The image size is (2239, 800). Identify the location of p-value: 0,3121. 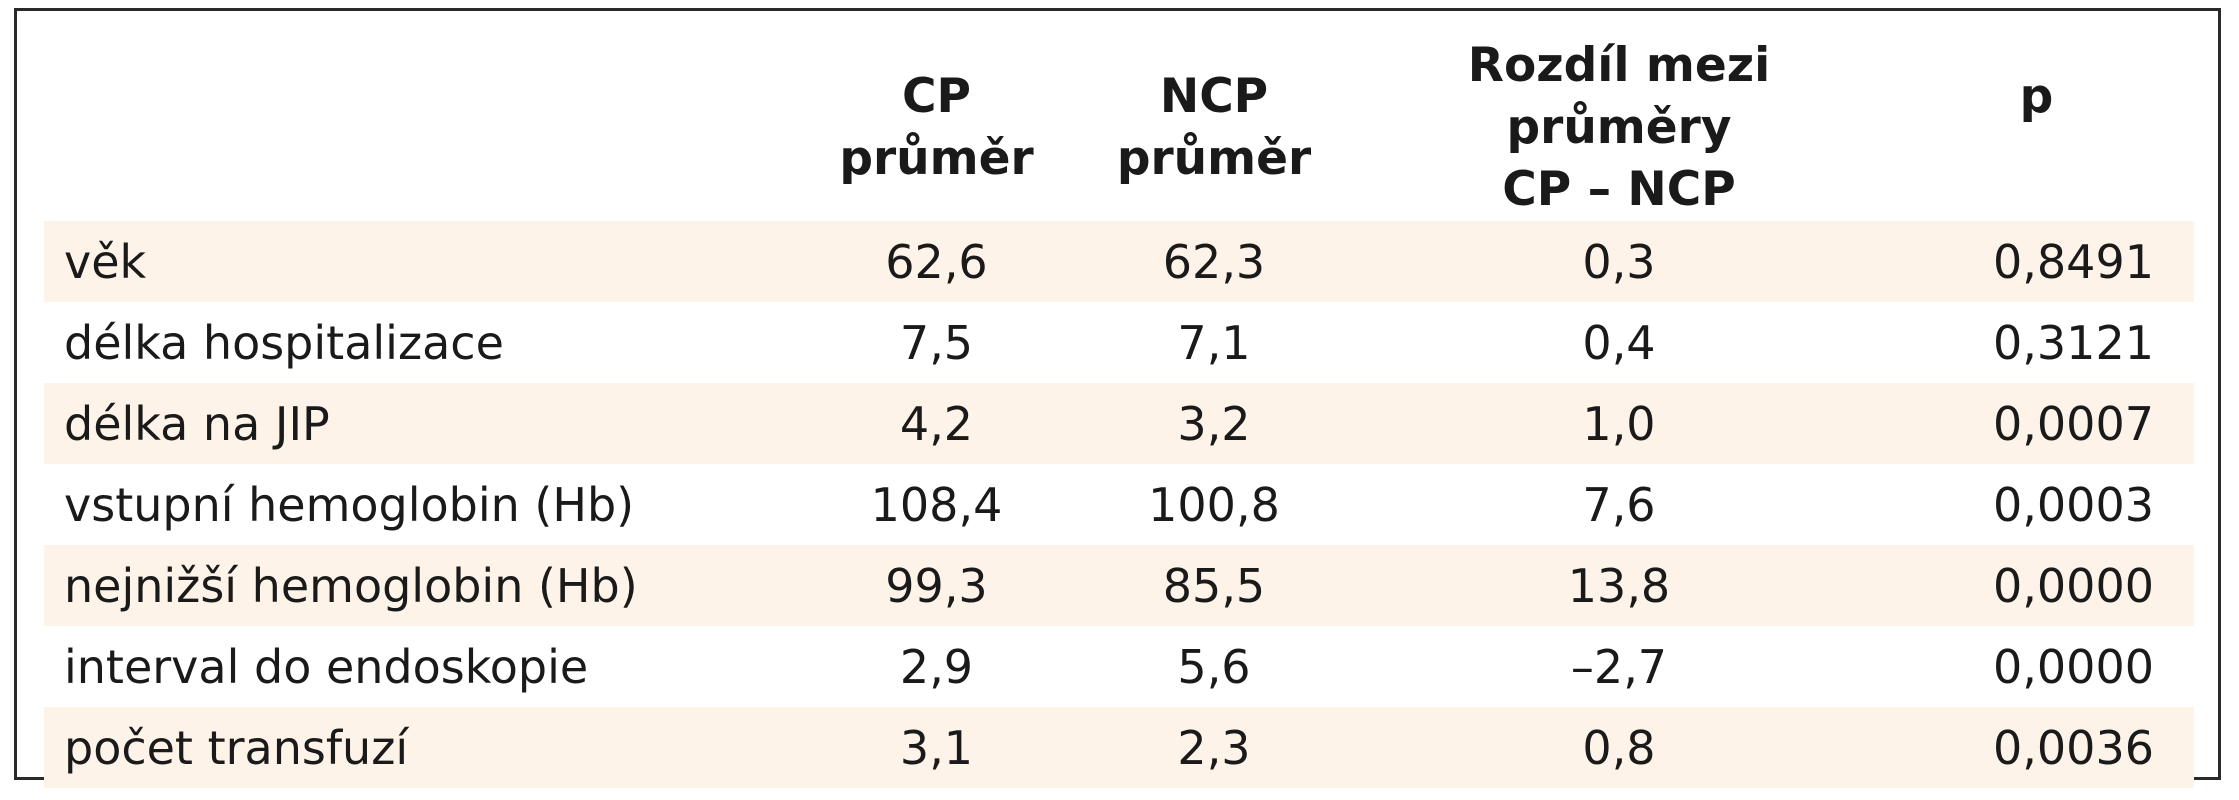
(2073, 342).